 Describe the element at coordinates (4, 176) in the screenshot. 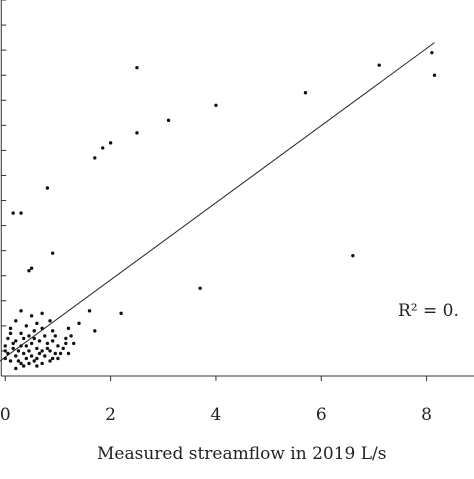

I see `y-axis-ticks` at that location.